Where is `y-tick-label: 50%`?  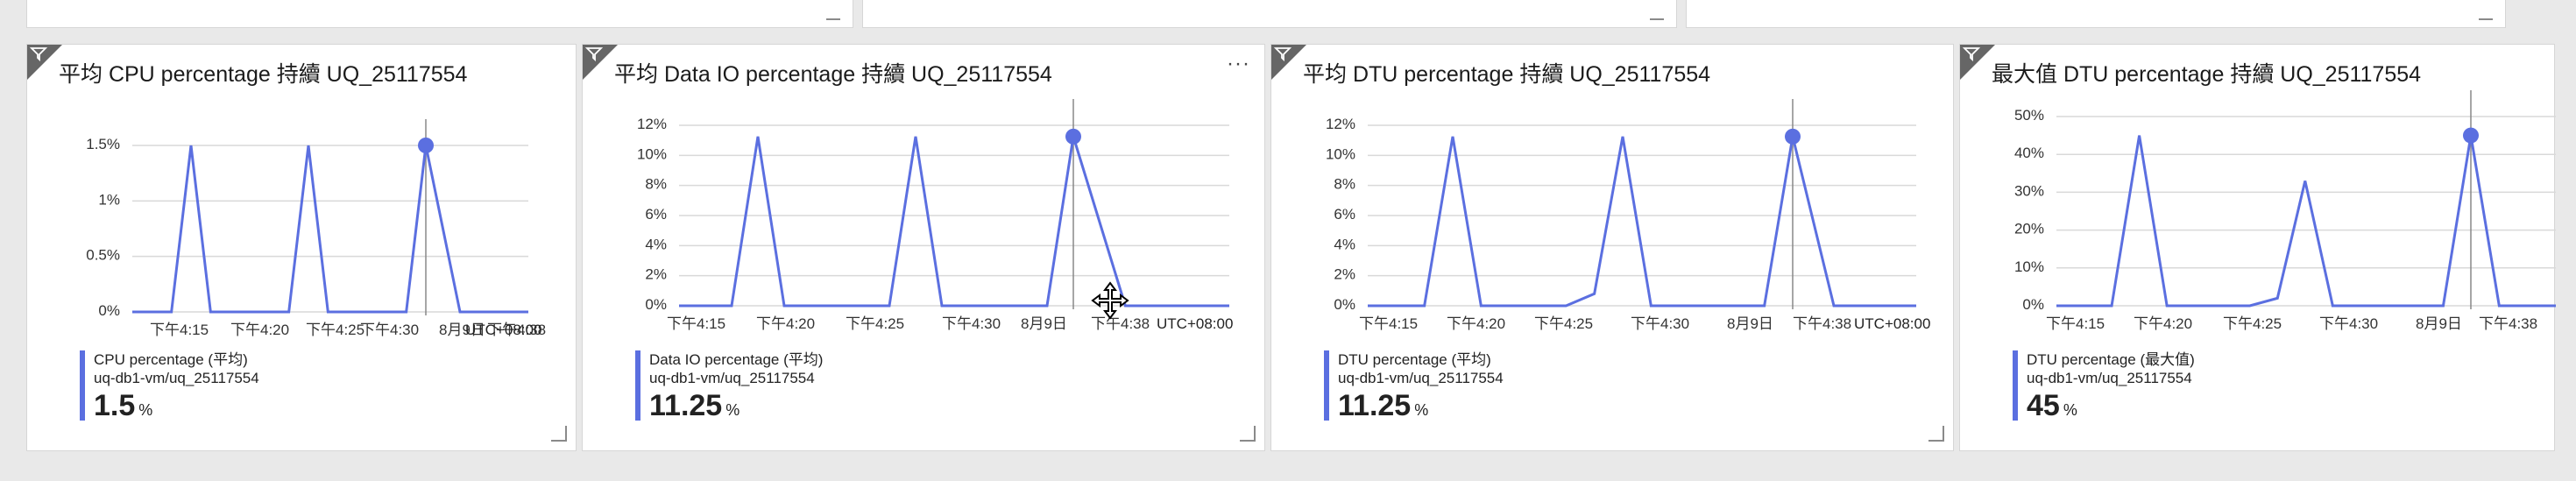
y-tick-label: 50% is located at coordinates (2029, 115).